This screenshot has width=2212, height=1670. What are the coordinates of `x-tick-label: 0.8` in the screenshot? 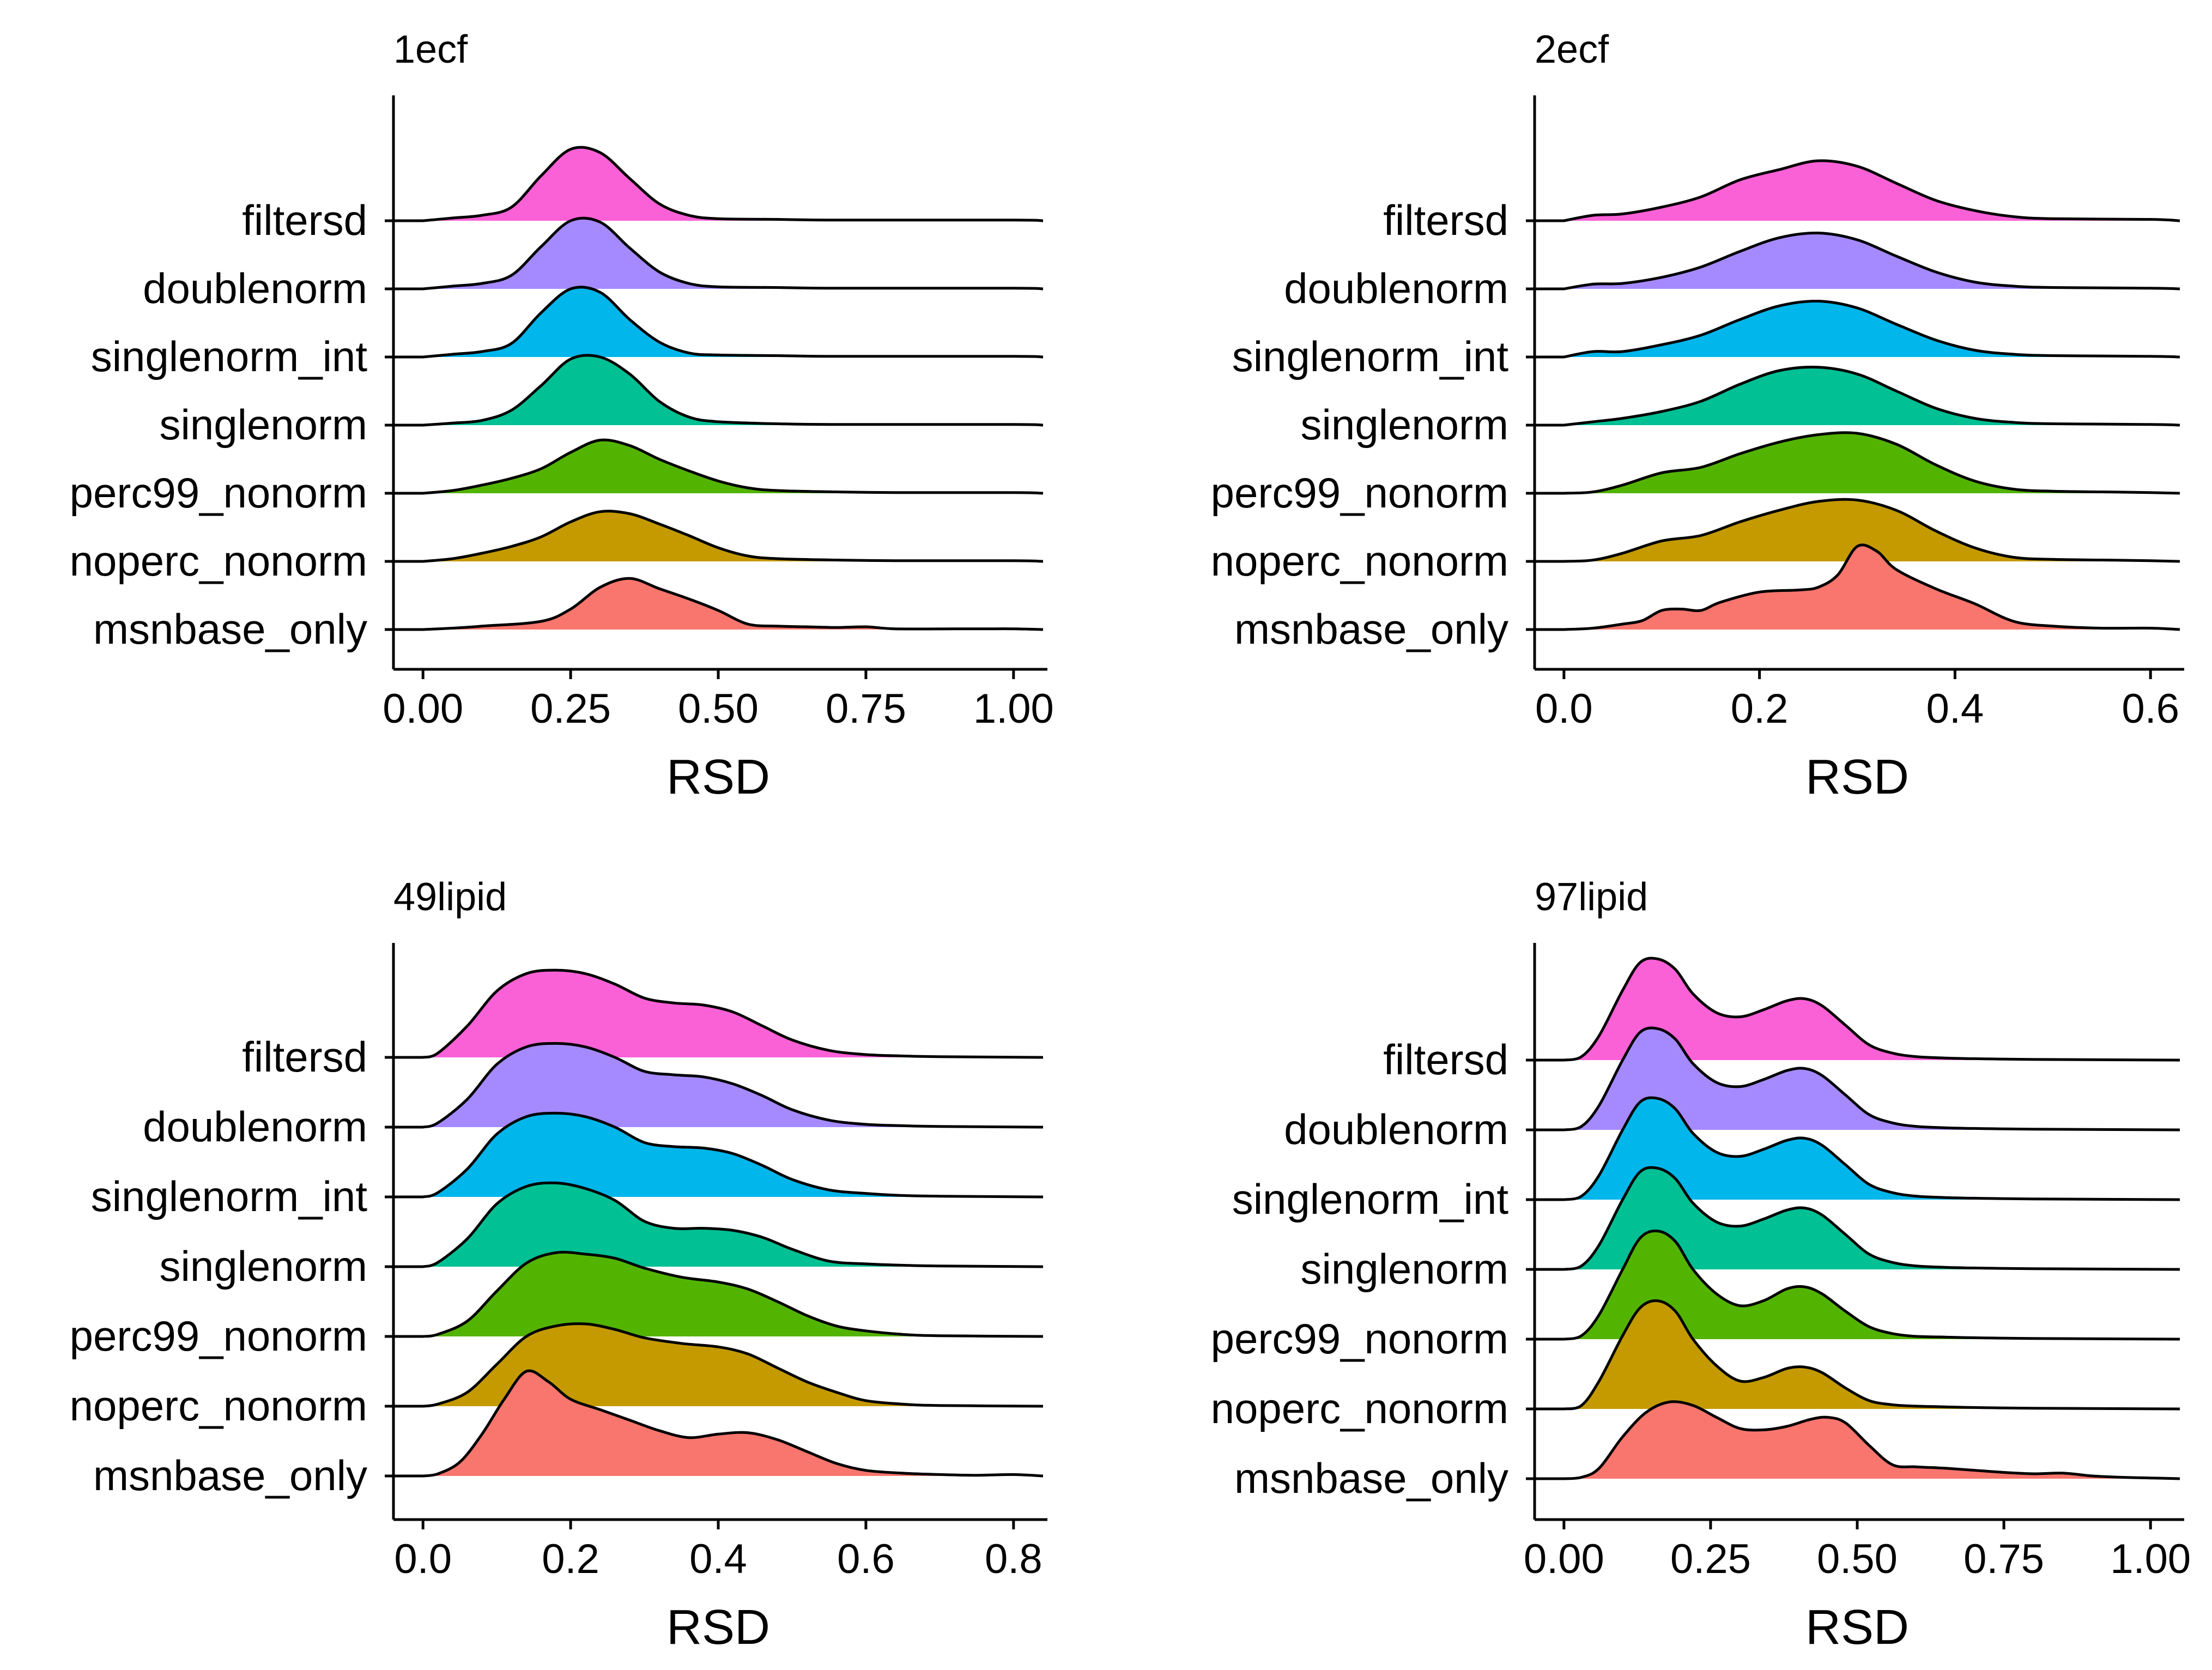 It's located at (1014, 1559).